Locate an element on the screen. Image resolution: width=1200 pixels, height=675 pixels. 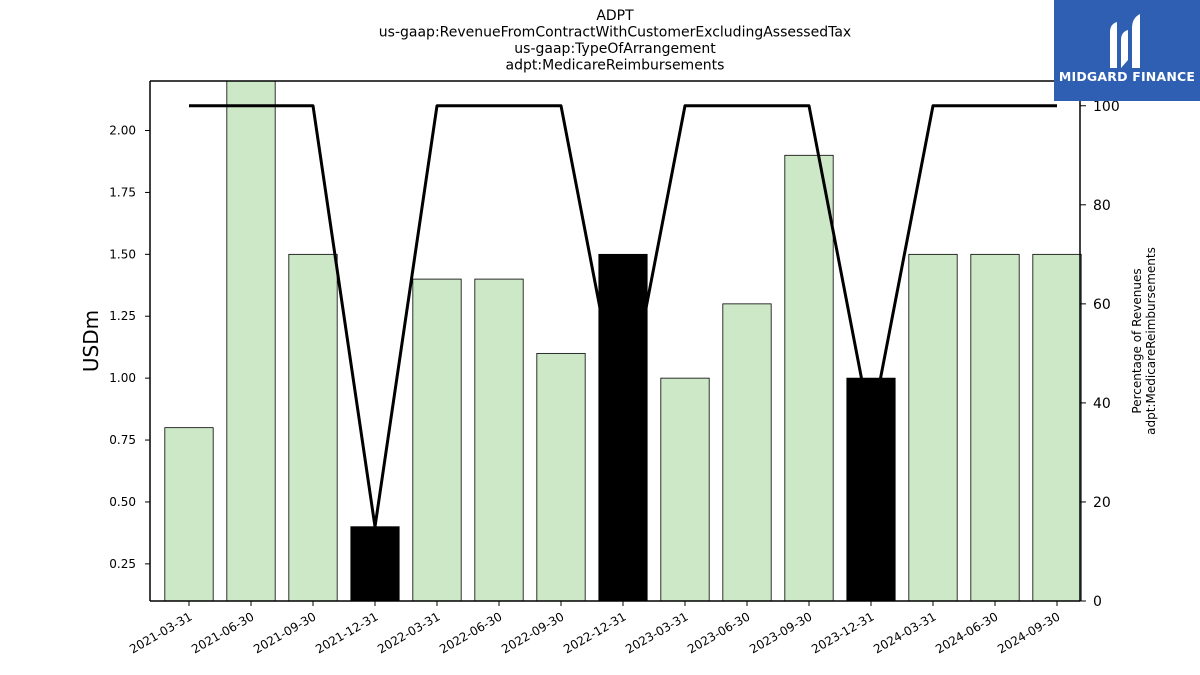
y-axis-label: USDm is located at coordinates (91, 341).